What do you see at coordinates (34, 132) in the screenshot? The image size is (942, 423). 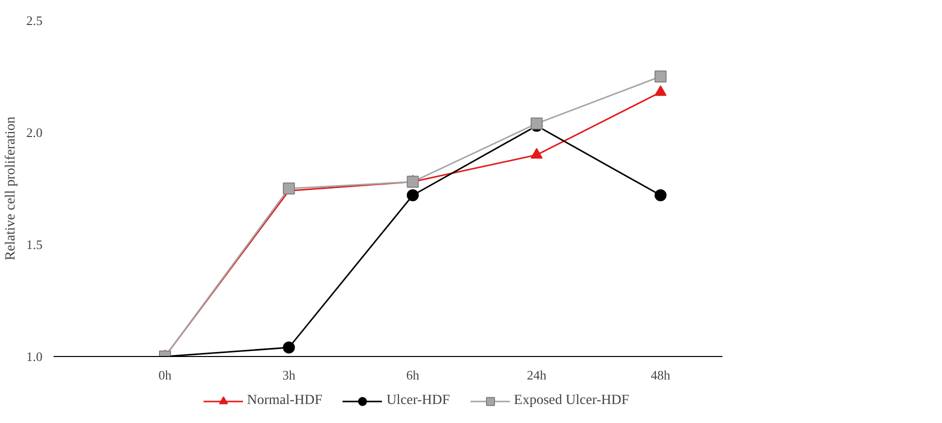 I see `y-tick-label: 2.0` at bounding box center [34, 132].